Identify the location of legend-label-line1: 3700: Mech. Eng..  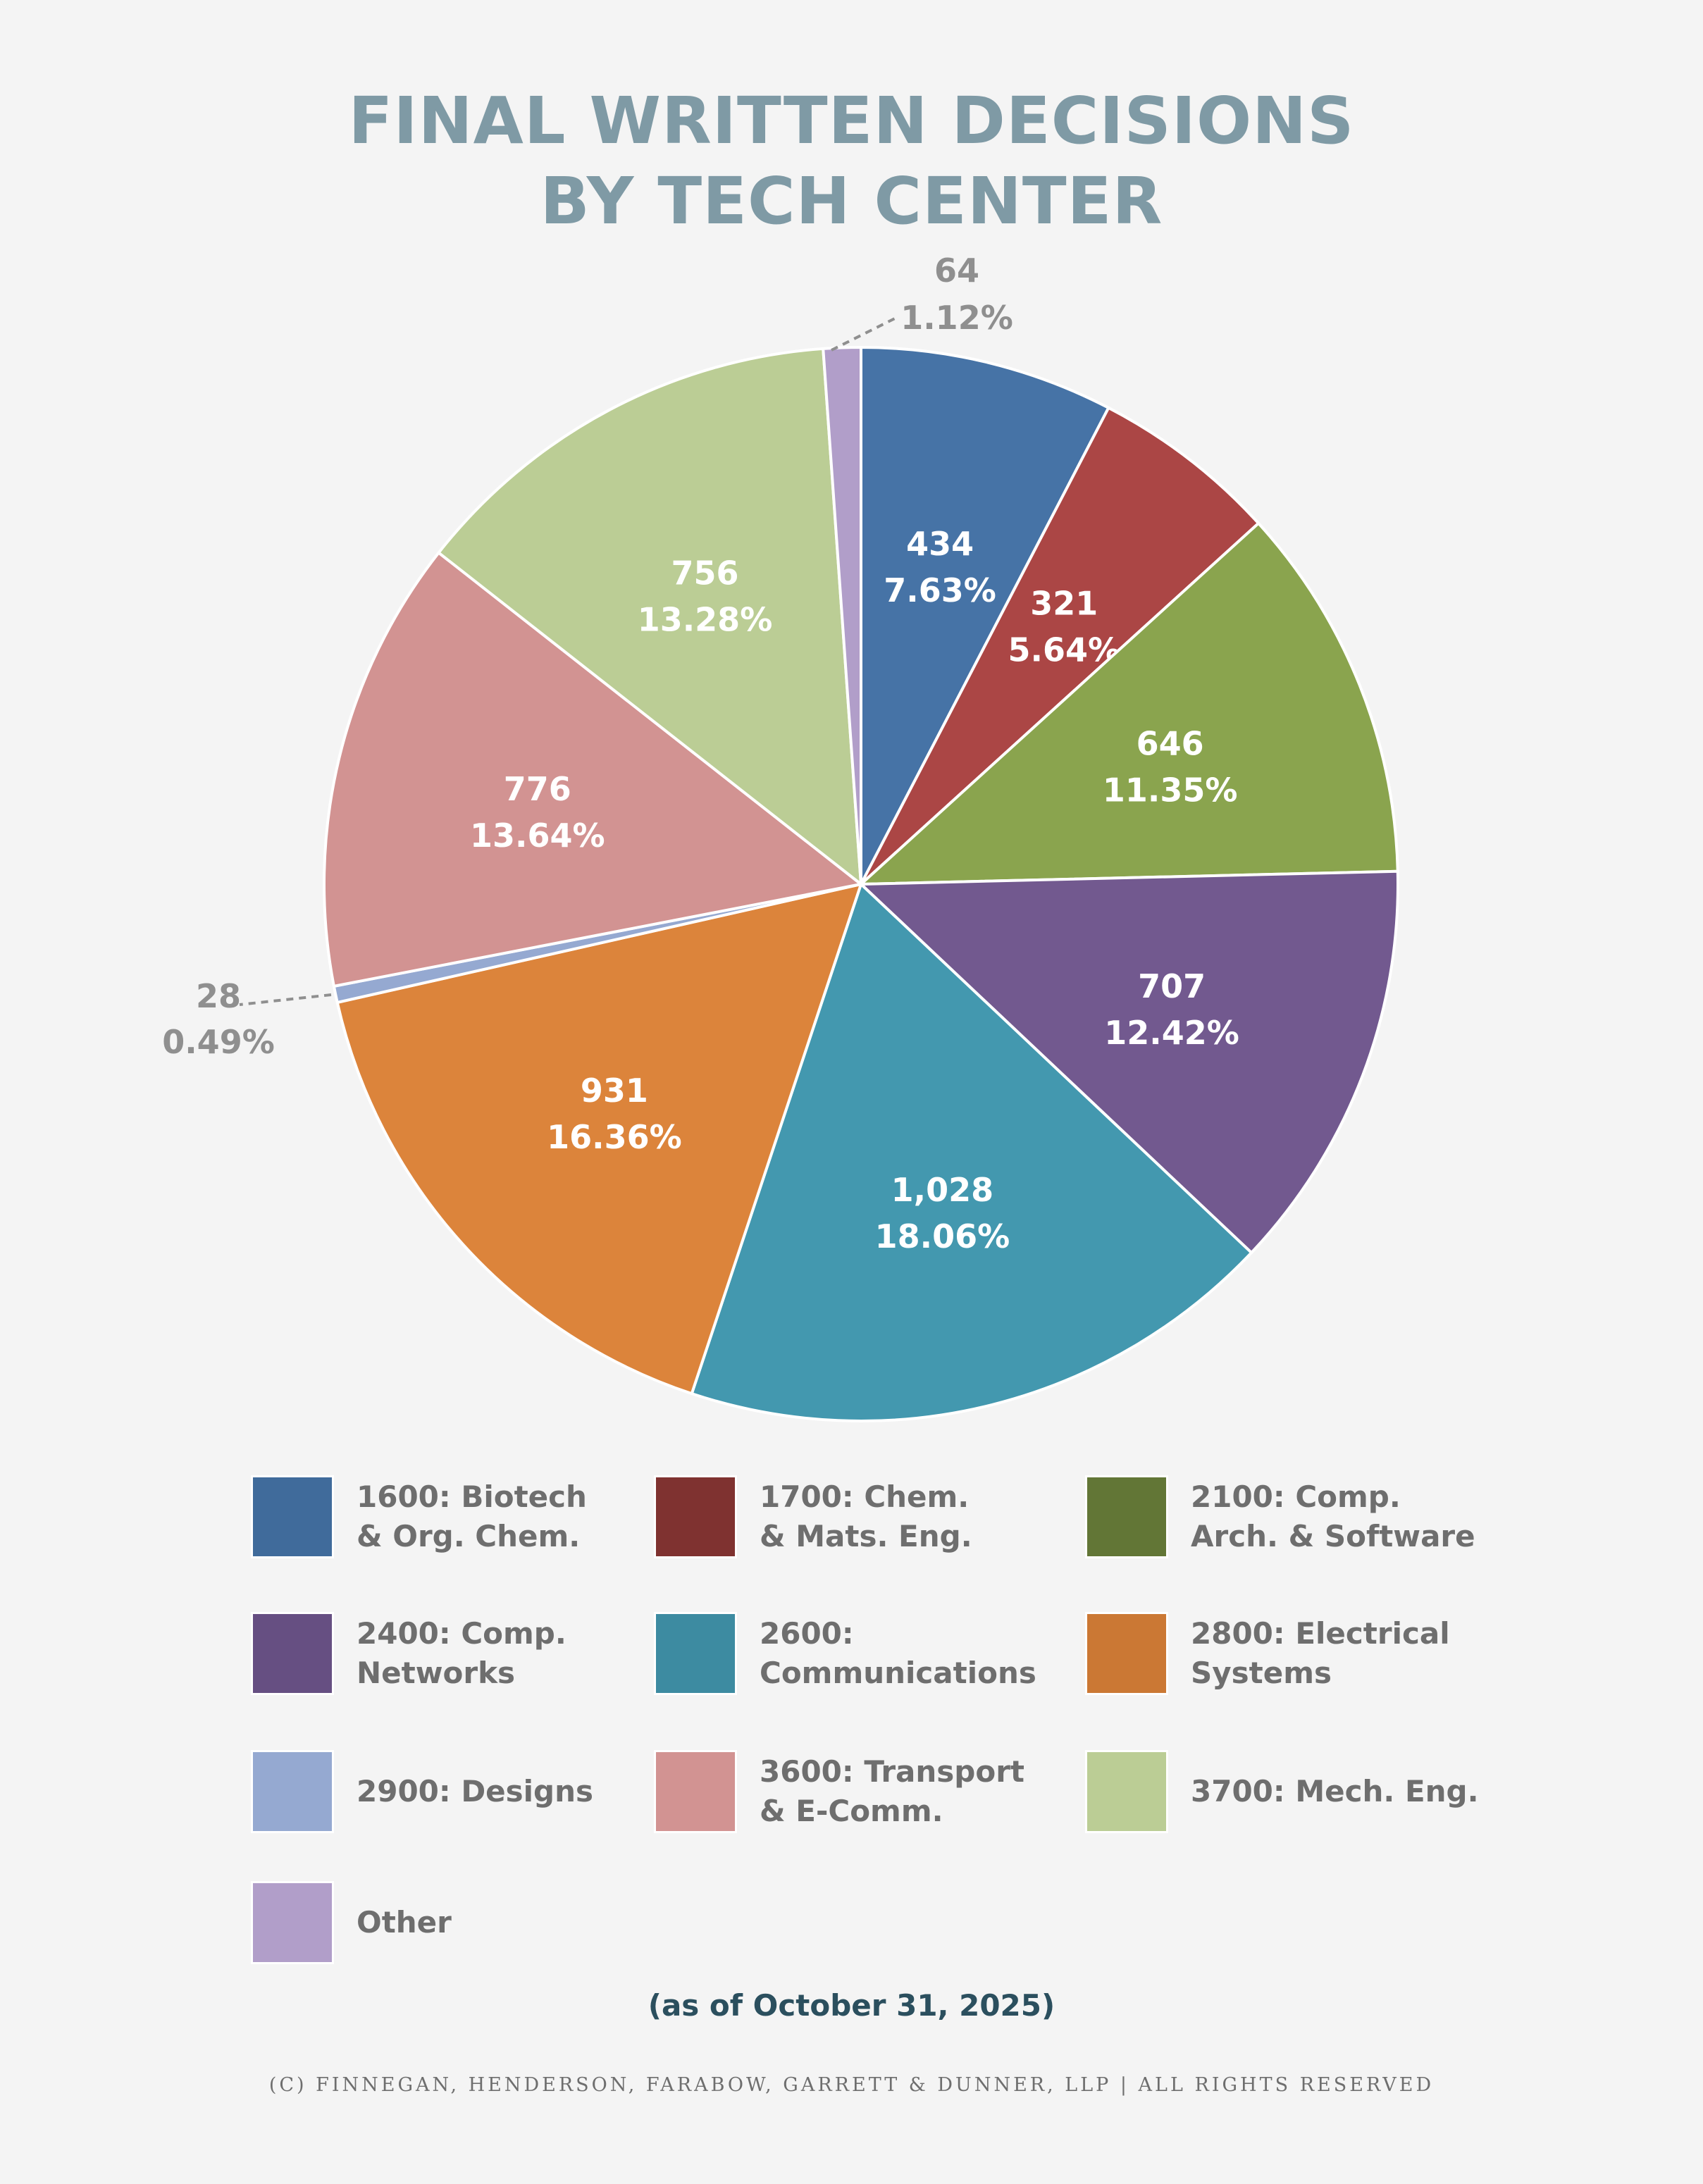
(1335, 1791).